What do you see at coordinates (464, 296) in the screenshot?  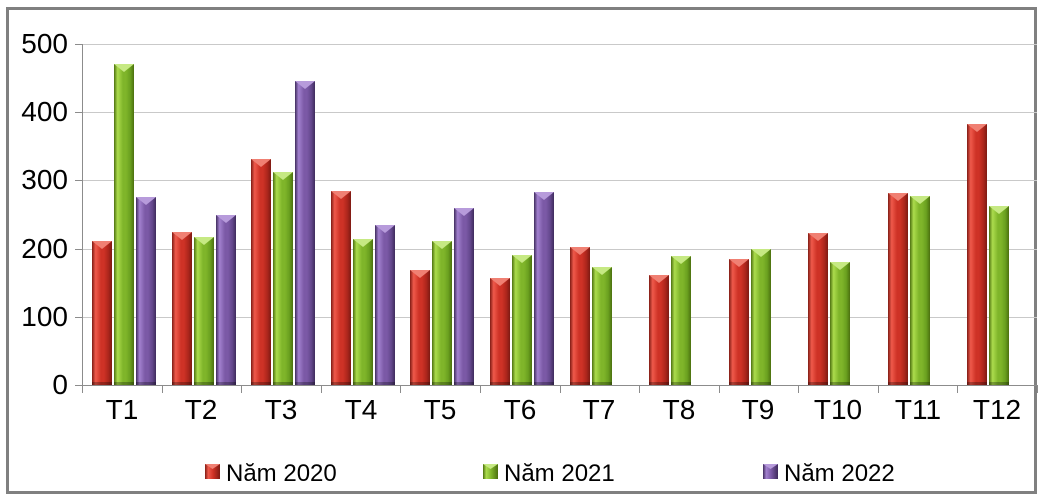 I see `bar-năm-2022-T5` at bounding box center [464, 296].